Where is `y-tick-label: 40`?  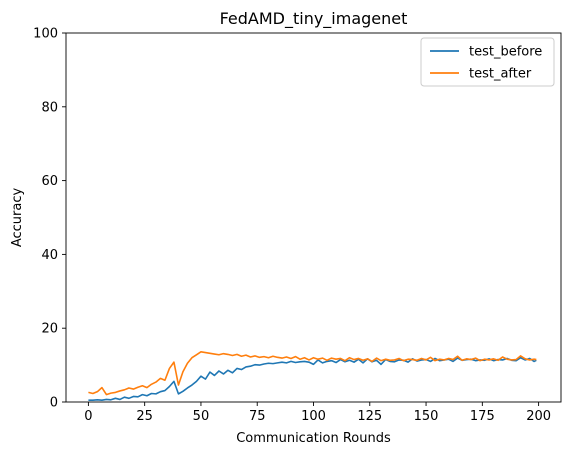
y-tick-label: 40 is located at coordinates (49, 255).